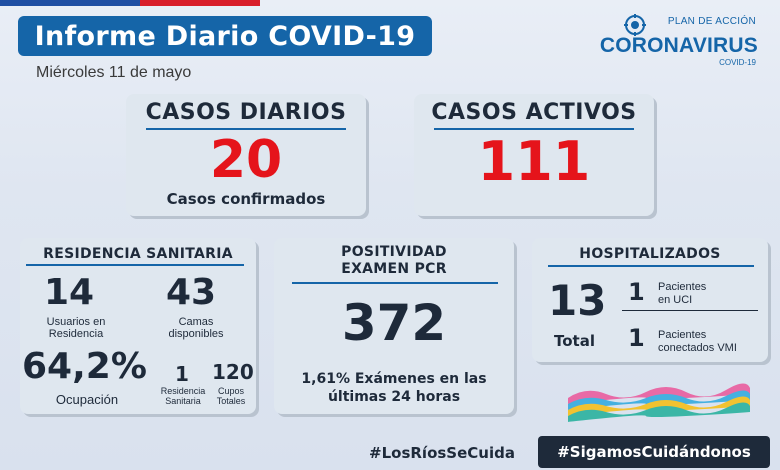 Image resolution: width=780 pixels, height=470 pixels. Describe the element at coordinates (196, 334) in the screenshot. I see `camas-label-line2: disponibles` at that location.